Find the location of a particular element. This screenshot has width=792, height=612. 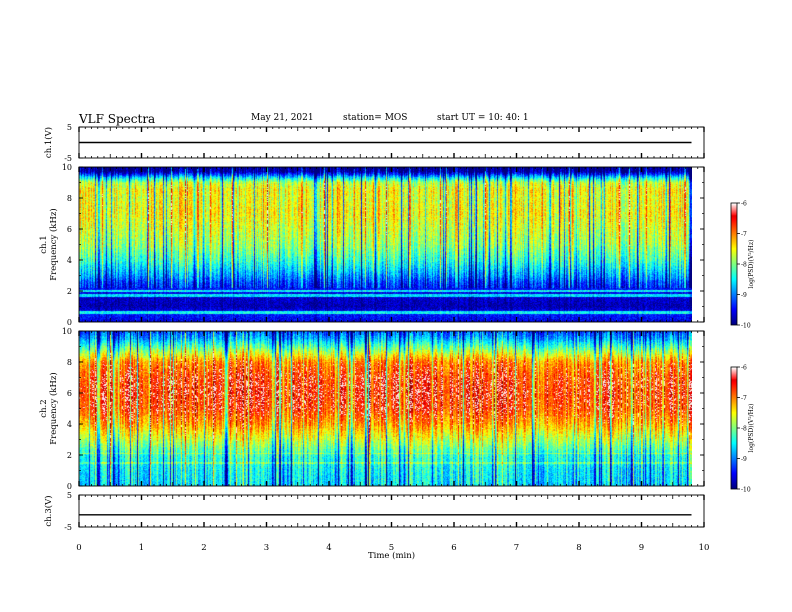

y-axis-label: ch.1 is located at coordinates (44, 244).